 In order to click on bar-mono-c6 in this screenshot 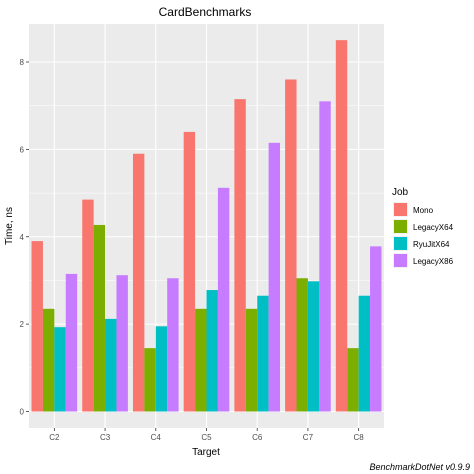, I will do `click(240, 255)`.